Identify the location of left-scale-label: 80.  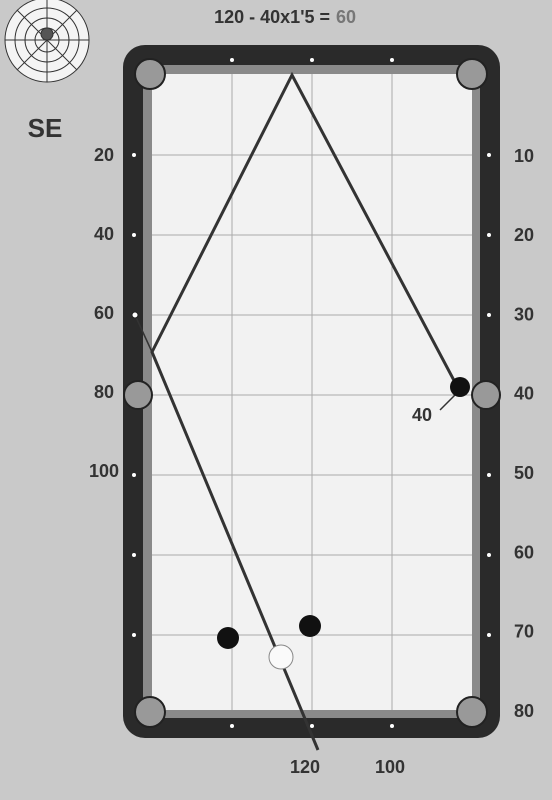
(104, 392).